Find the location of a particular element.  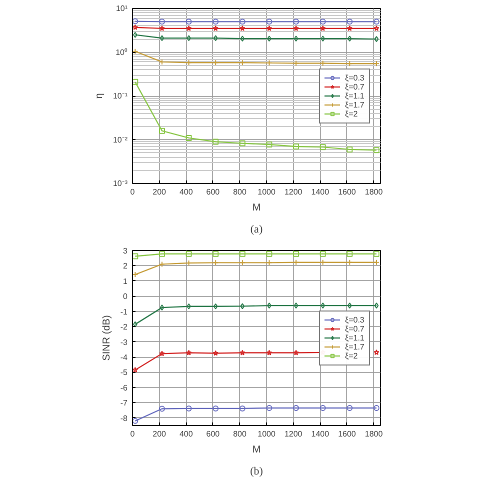

y-axis-title: η is located at coordinates (99, 96).